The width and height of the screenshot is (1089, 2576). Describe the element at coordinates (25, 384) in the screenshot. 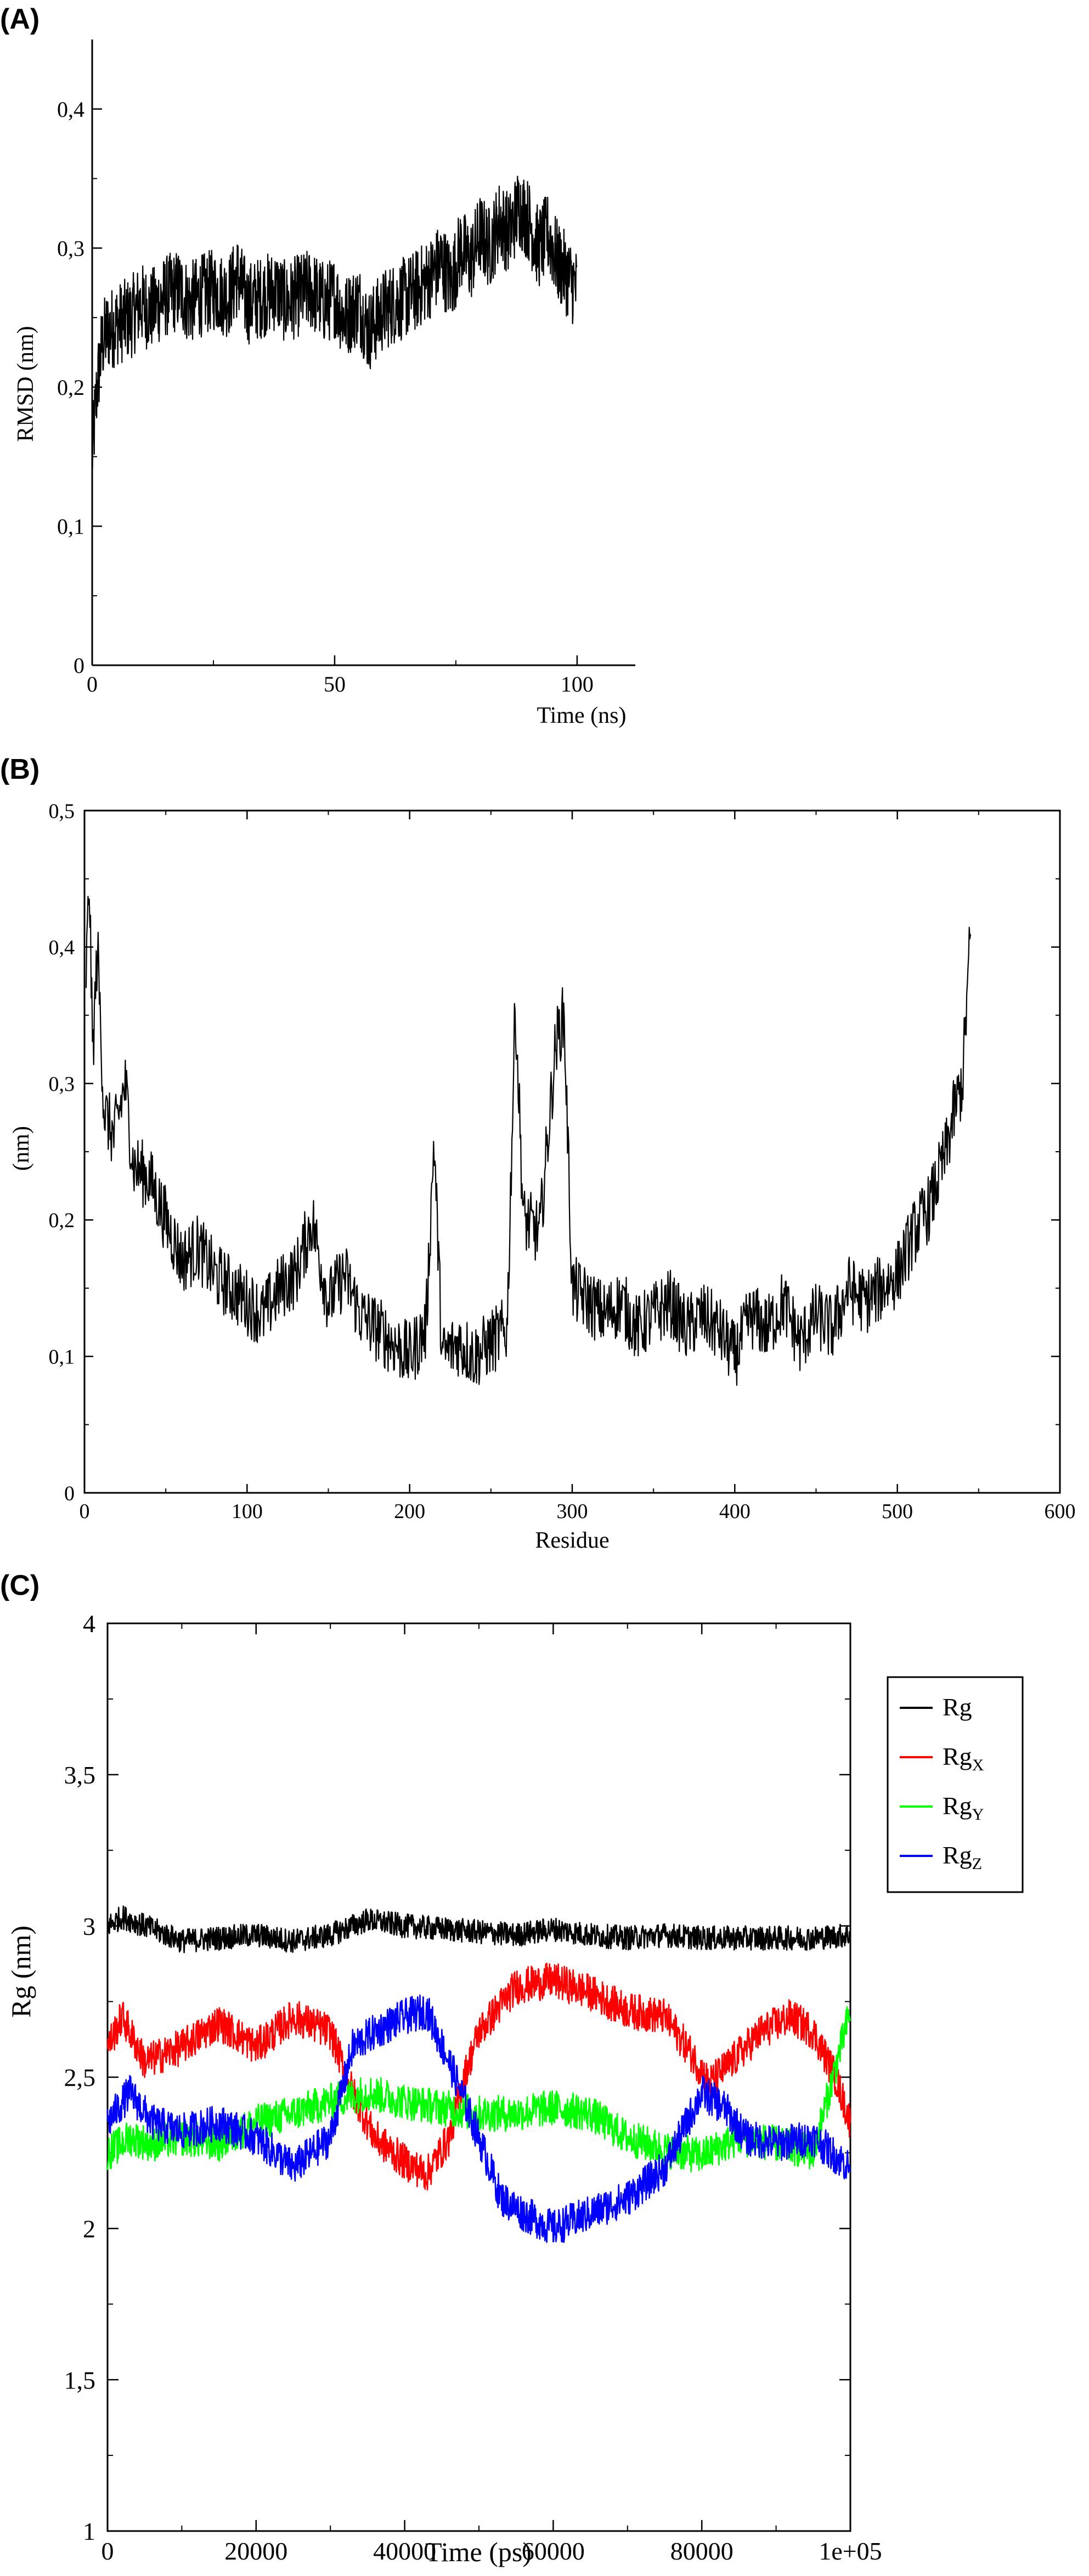

I see `panel-a-y-axis-label: RMSD (nm)` at that location.